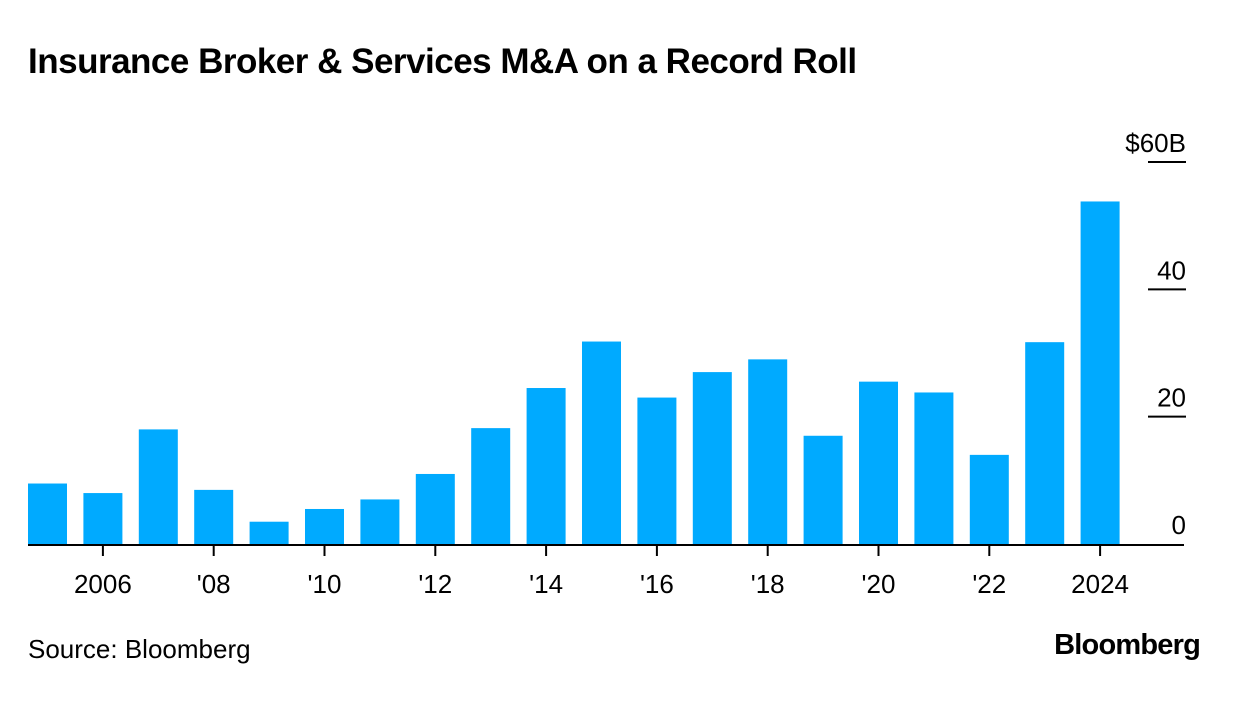 This screenshot has height=706, width=1240. What do you see at coordinates (380, 521) in the screenshot?
I see `bar-2011` at bounding box center [380, 521].